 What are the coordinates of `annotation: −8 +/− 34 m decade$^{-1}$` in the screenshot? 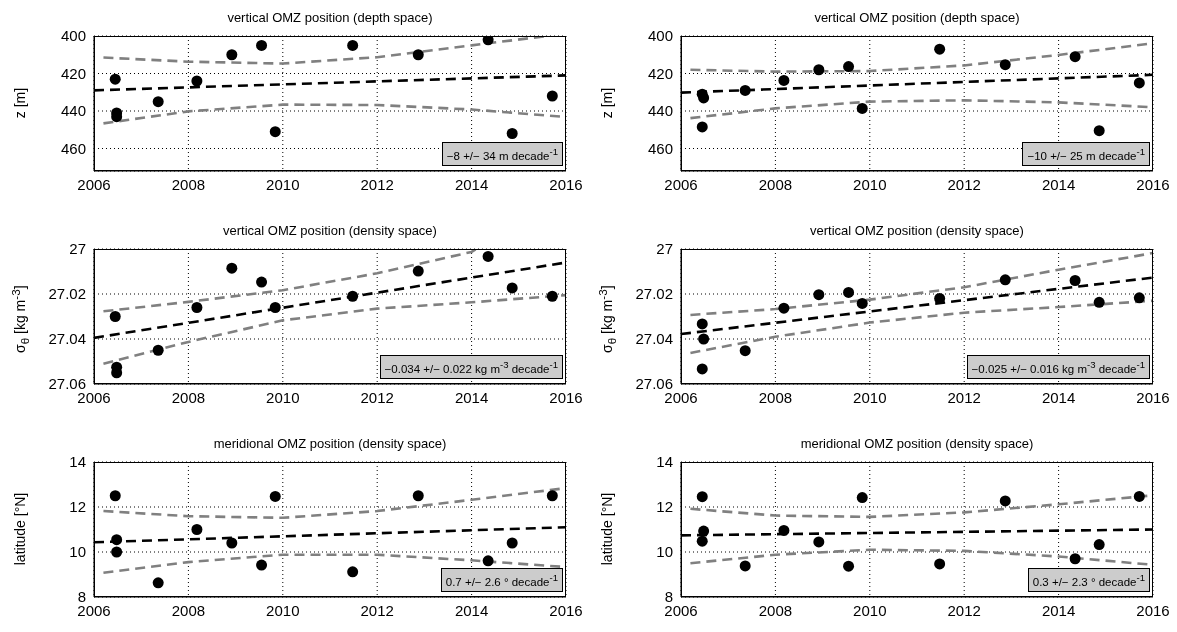 It's located at (502, 154).